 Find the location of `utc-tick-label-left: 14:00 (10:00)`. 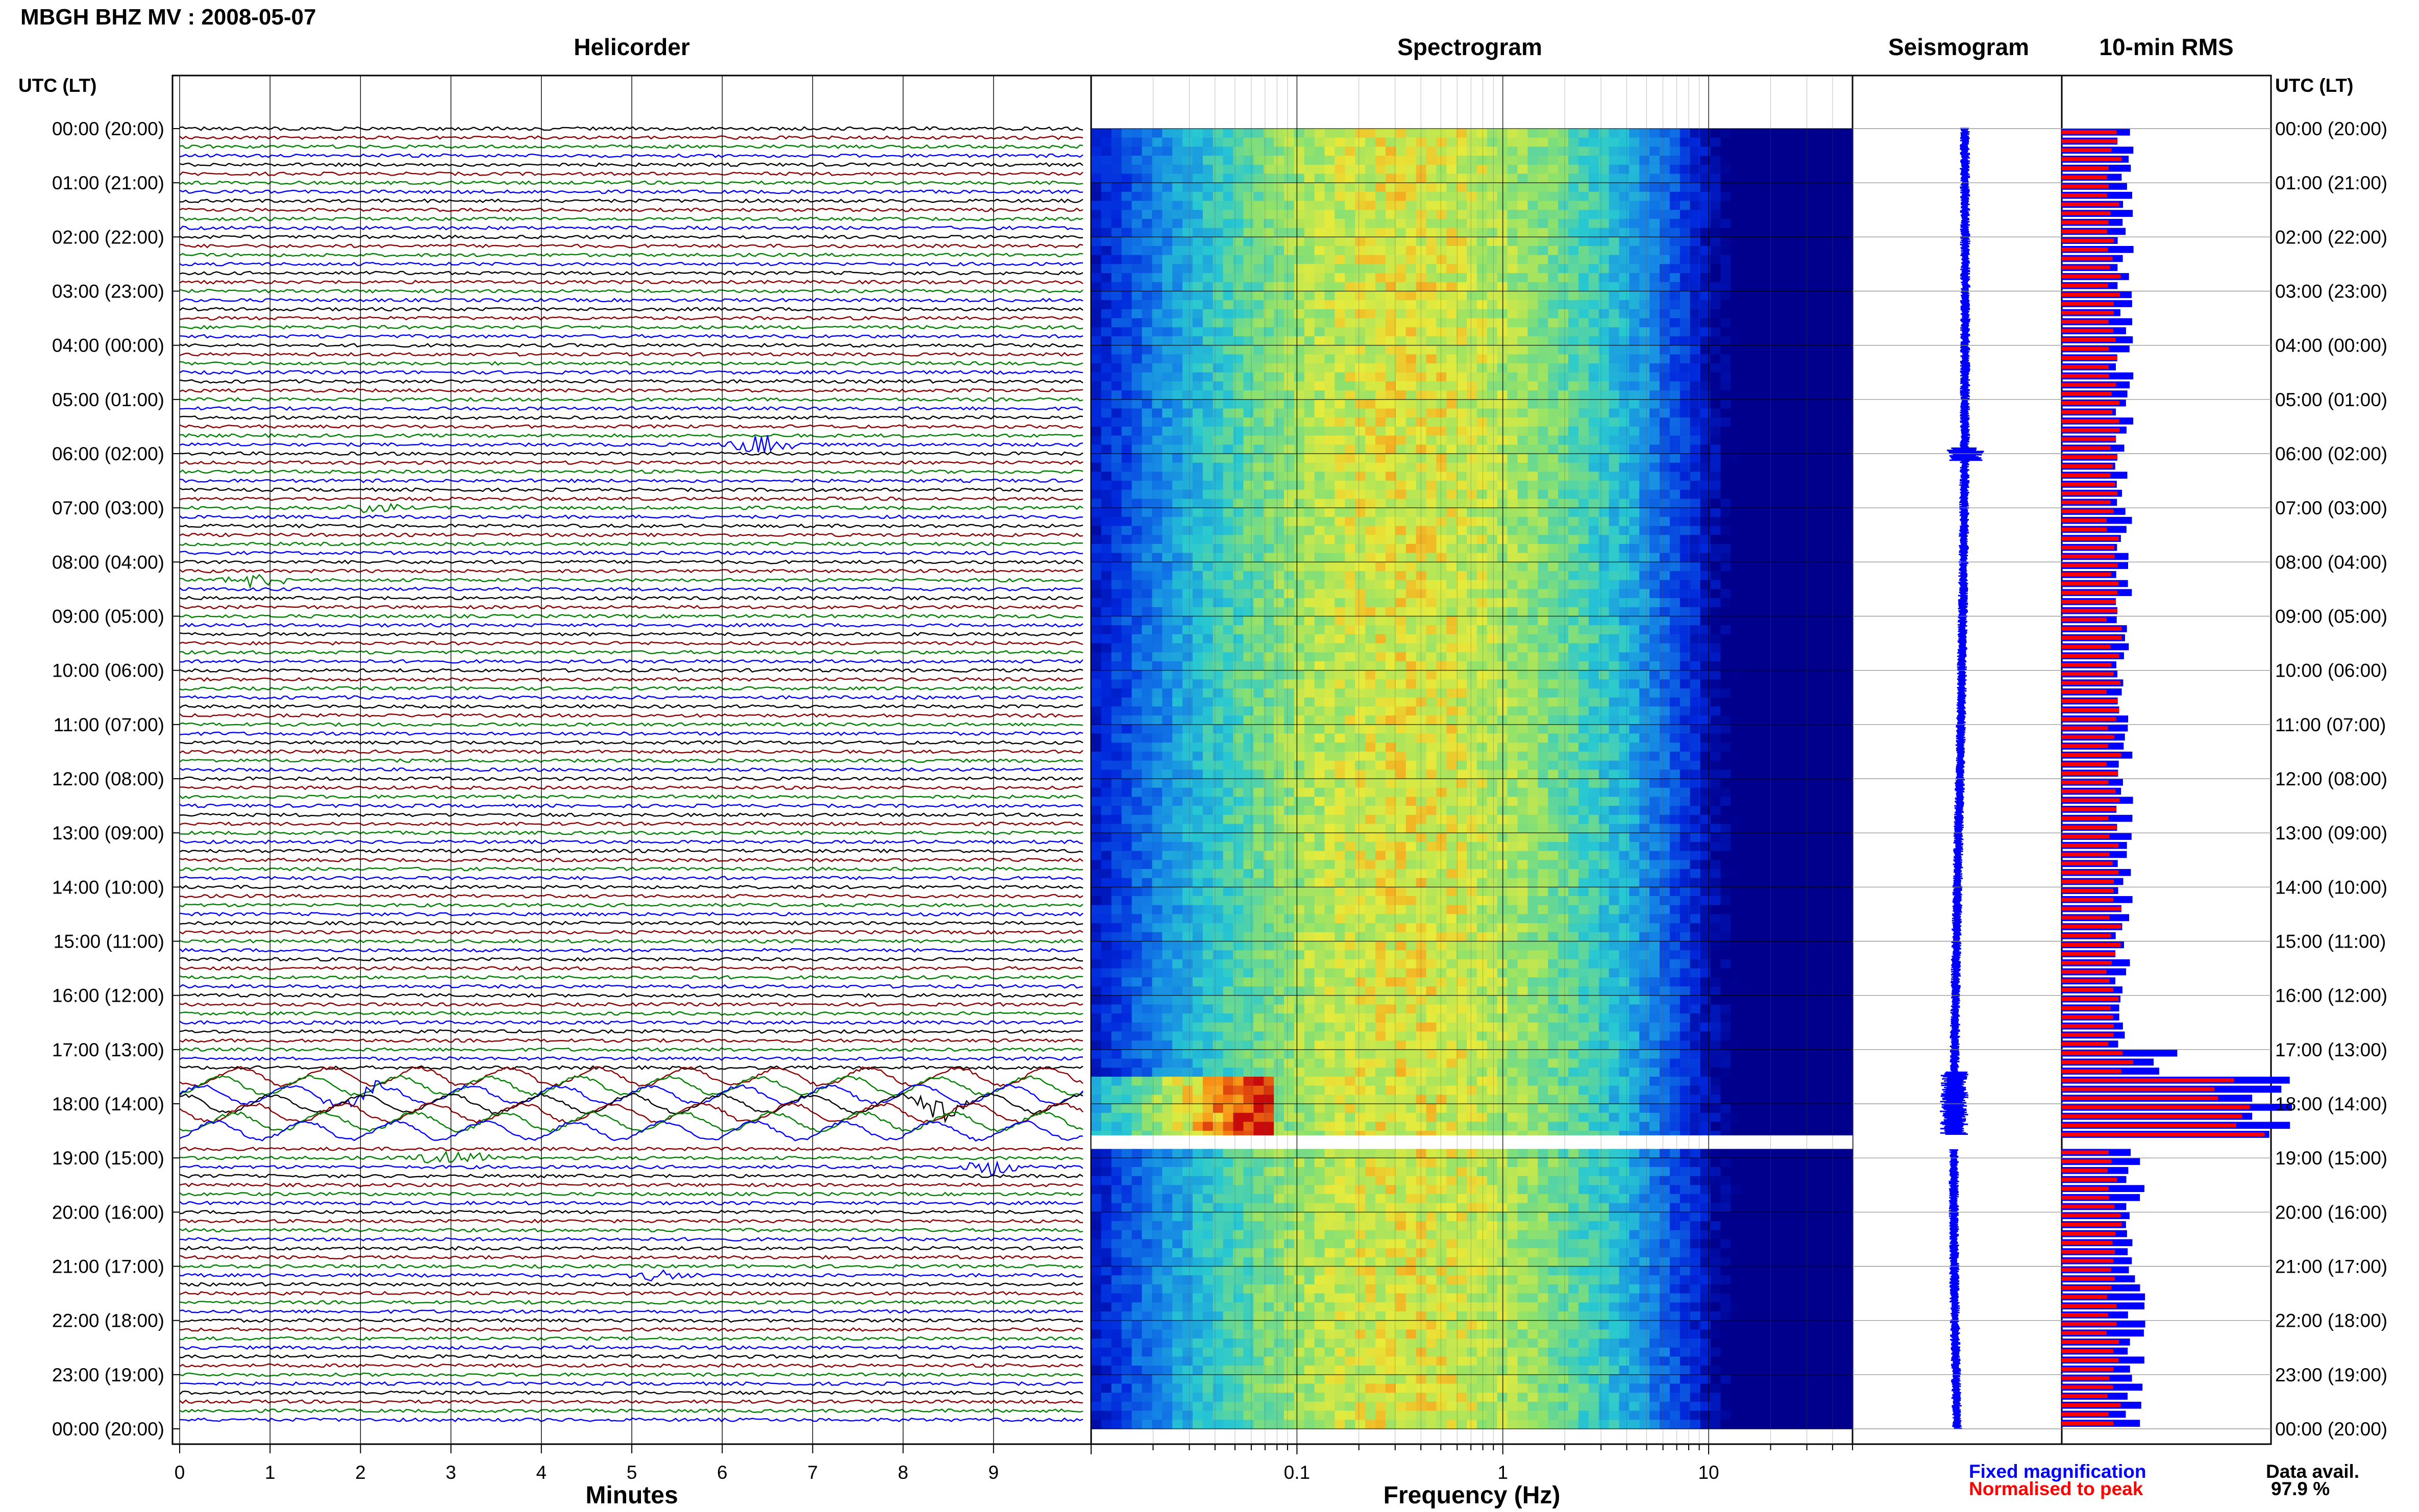

utc-tick-label-left: 14:00 (10:00) is located at coordinates (108, 887).